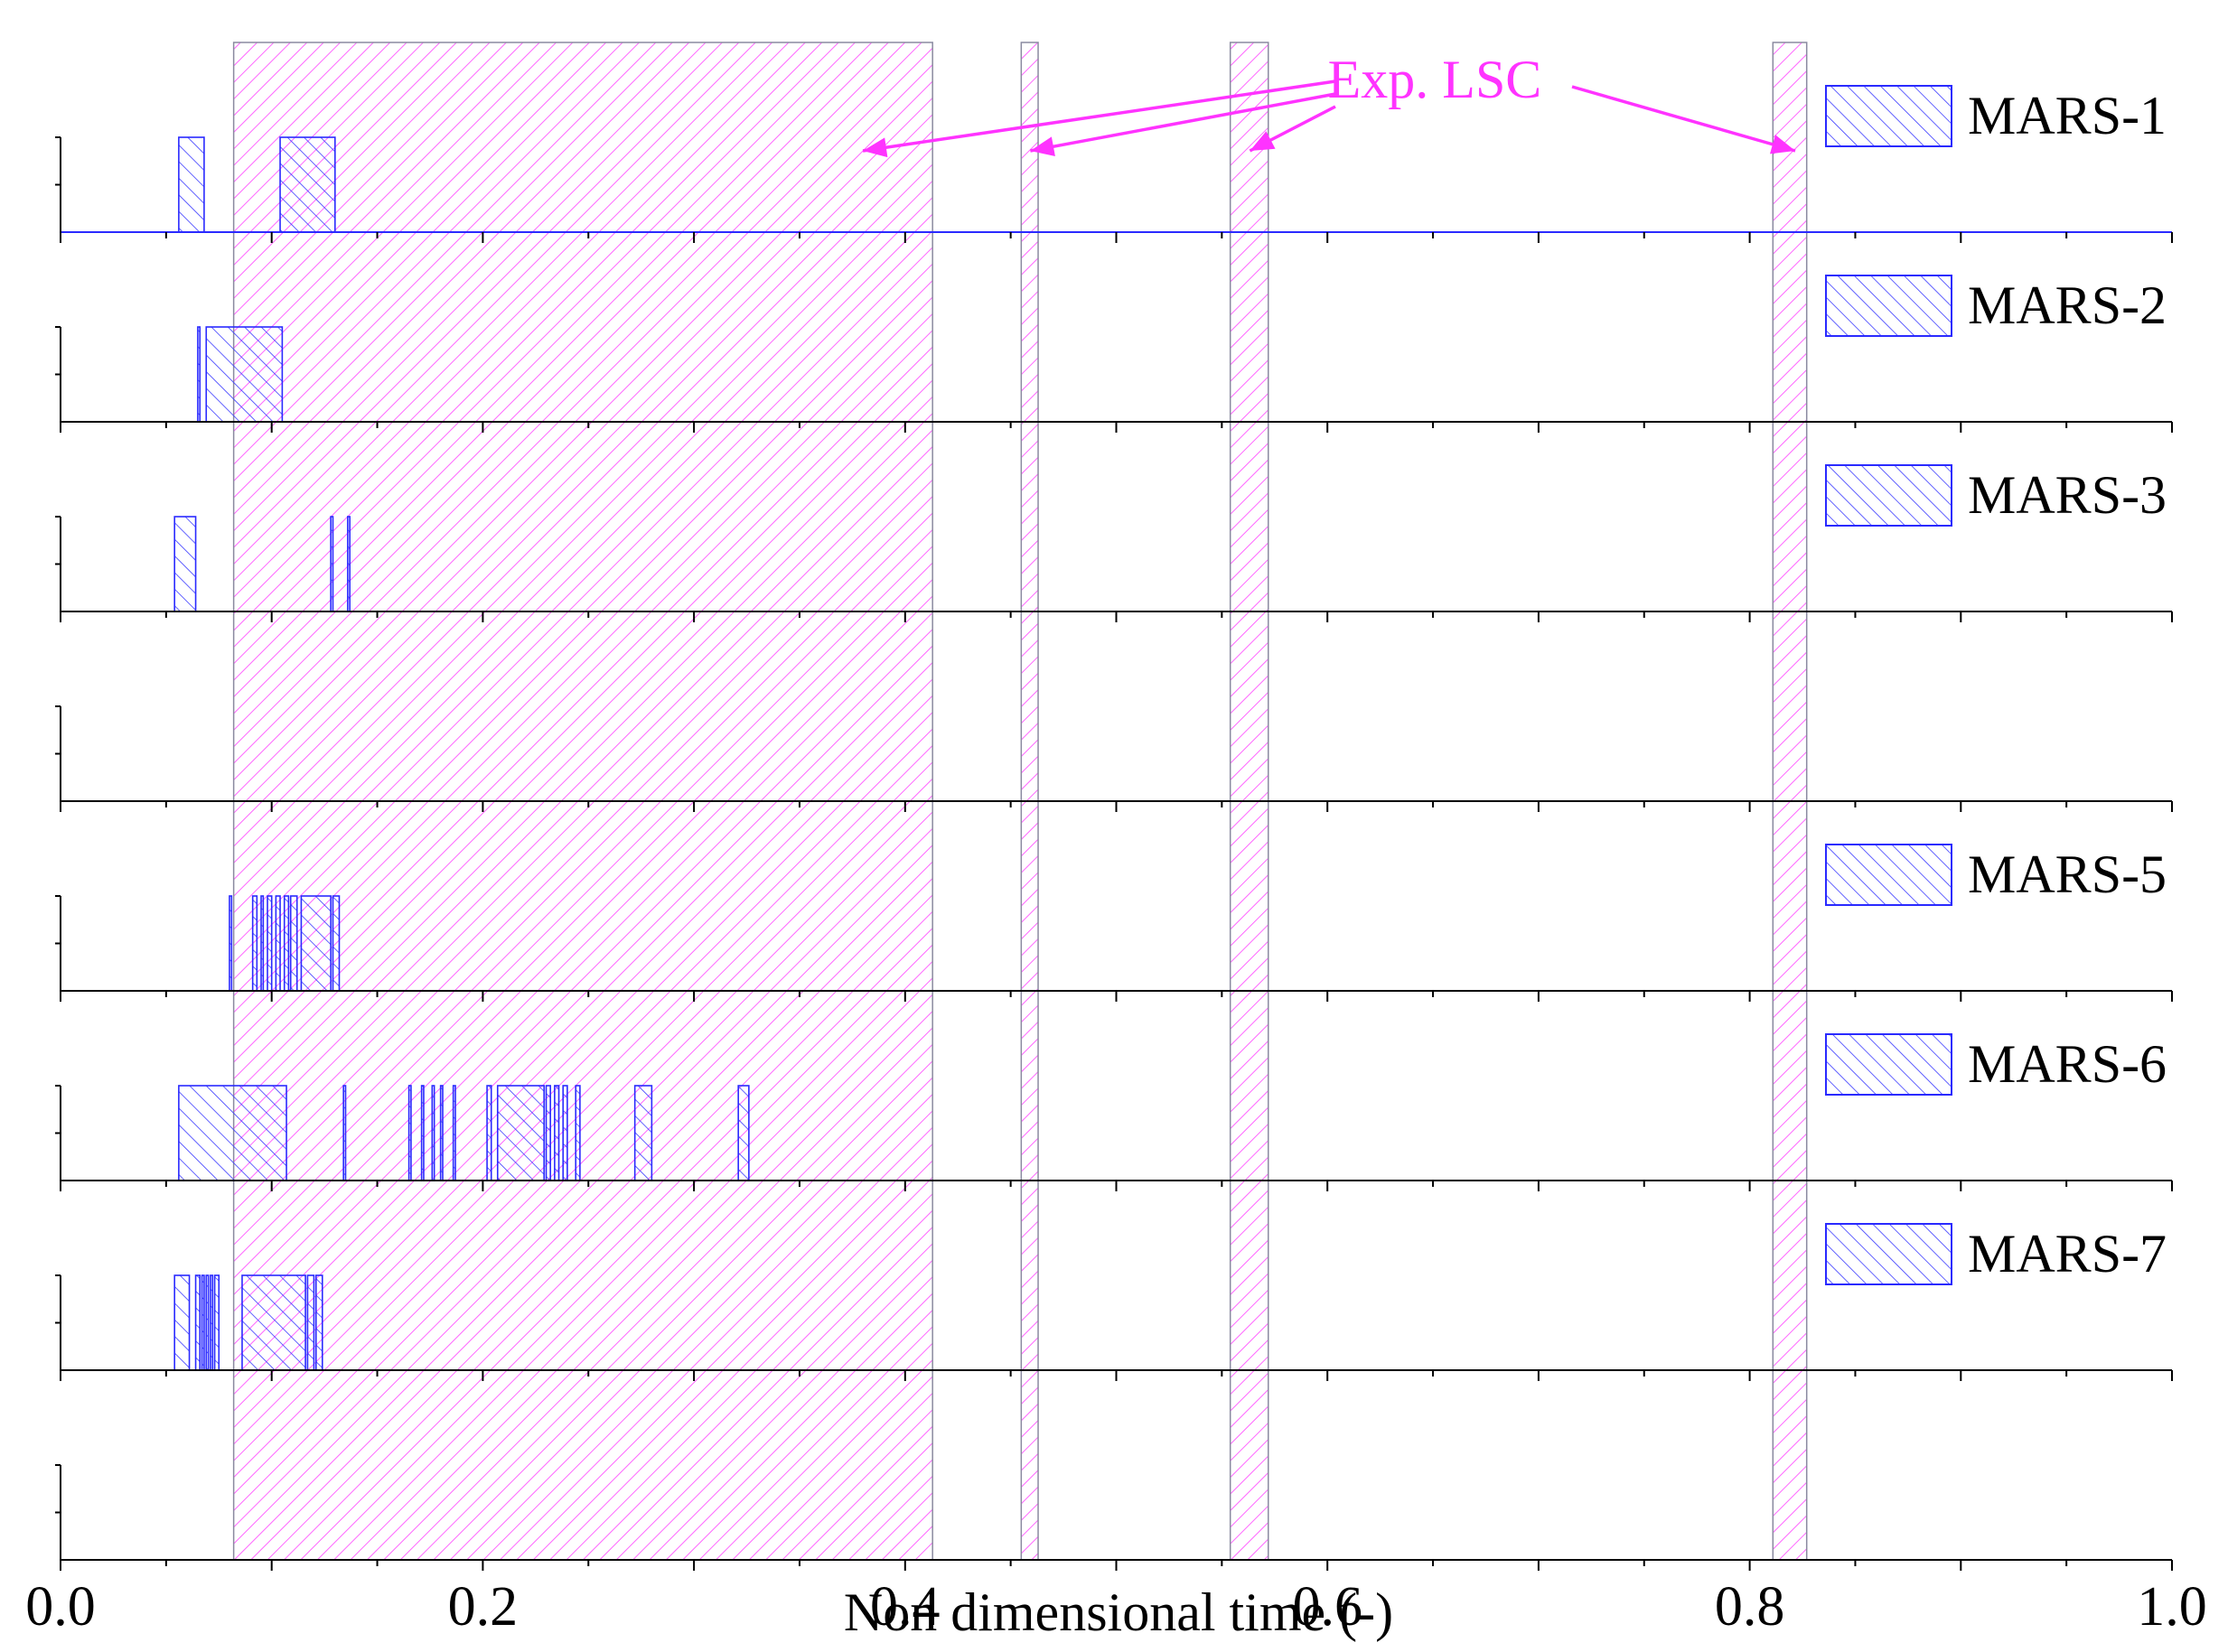 Image resolution: width=2228 pixels, height=1652 pixels. What do you see at coordinates (1889, 496) in the screenshot?
I see `legend-swatch-row3` at bounding box center [1889, 496].